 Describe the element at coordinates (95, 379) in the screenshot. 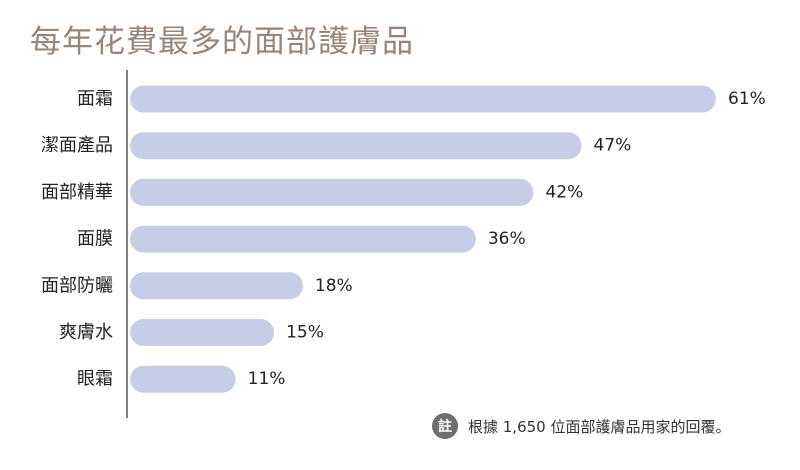

I see `category-label-6: 眼霜` at that location.